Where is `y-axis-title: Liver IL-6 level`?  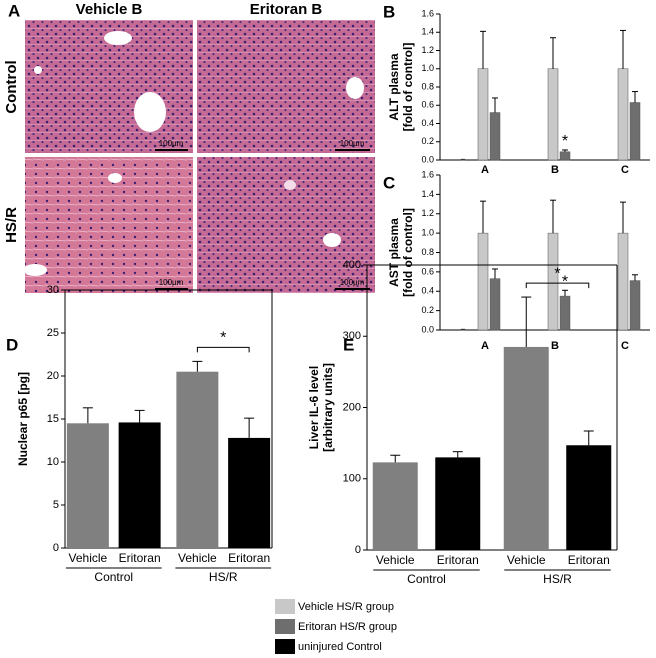
y-axis-title: Liver IL-6 level is located at coordinates (314, 407).